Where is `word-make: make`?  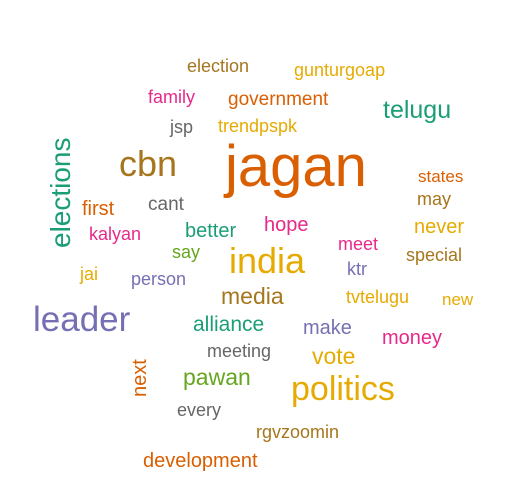
word-make: make is located at coordinates (327, 328).